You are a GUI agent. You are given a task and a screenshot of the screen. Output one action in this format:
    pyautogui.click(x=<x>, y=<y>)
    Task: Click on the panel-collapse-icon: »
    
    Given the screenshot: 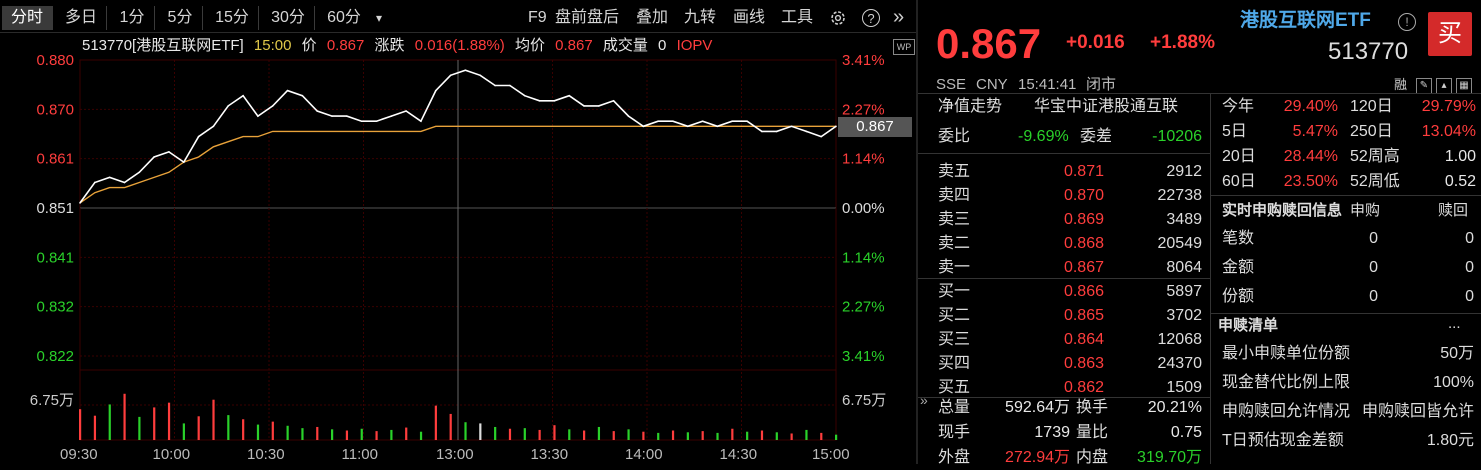 What is the action you would take?
    pyautogui.click(x=924, y=400)
    